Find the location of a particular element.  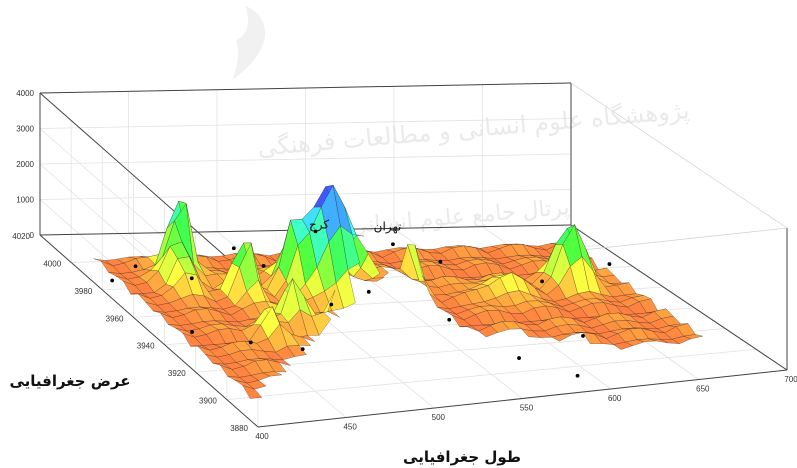

y-tick-label: 3920 is located at coordinates (177, 373).